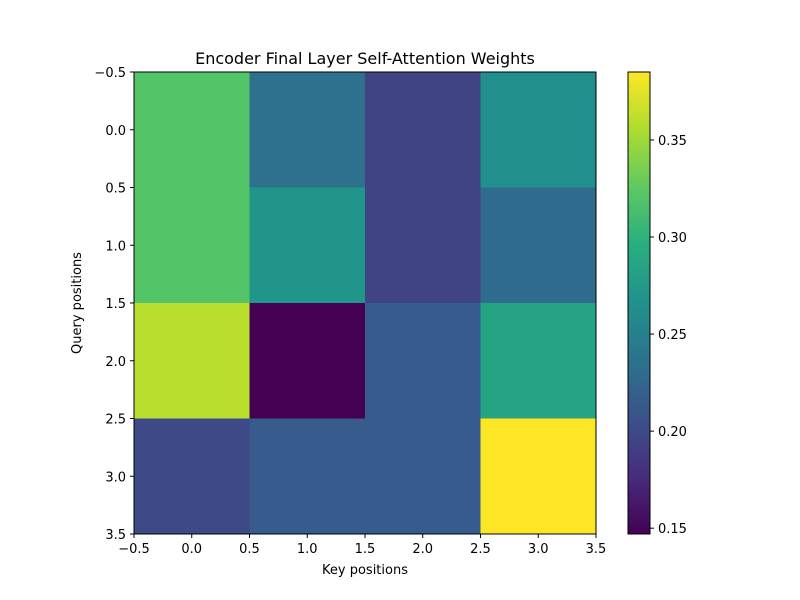 The image size is (800, 600). What do you see at coordinates (115, 131) in the screenshot?
I see `y-tick-label: 0.0` at bounding box center [115, 131].